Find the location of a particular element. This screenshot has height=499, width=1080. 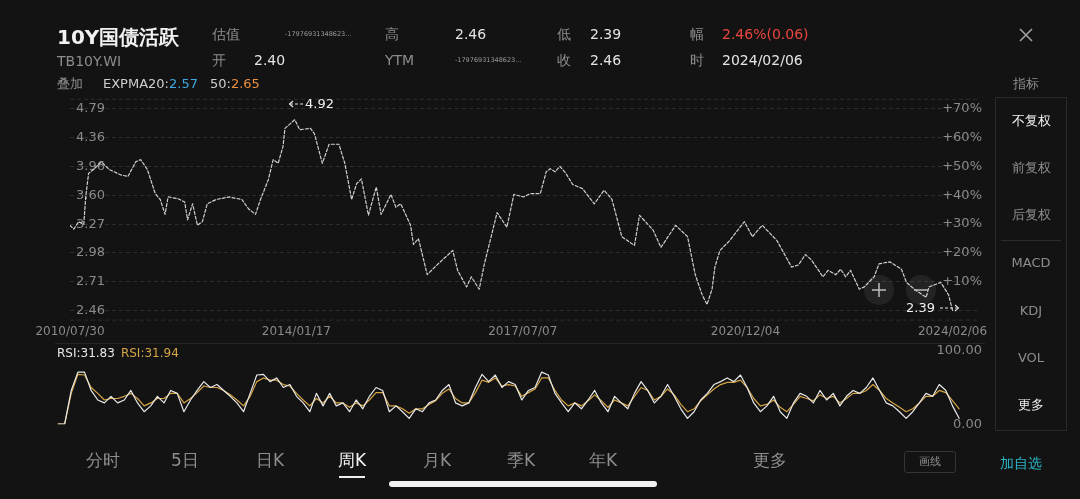

text: 开 is located at coordinates (219, 60).